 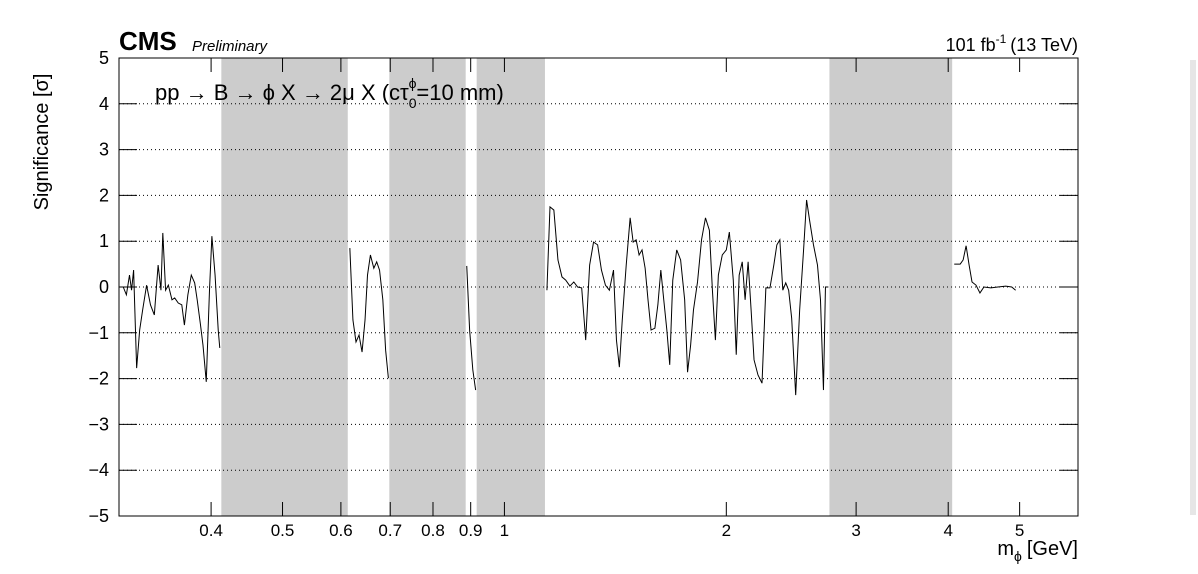 I want to click on x-tick-label: 0.9, so click(x=471, y=530).